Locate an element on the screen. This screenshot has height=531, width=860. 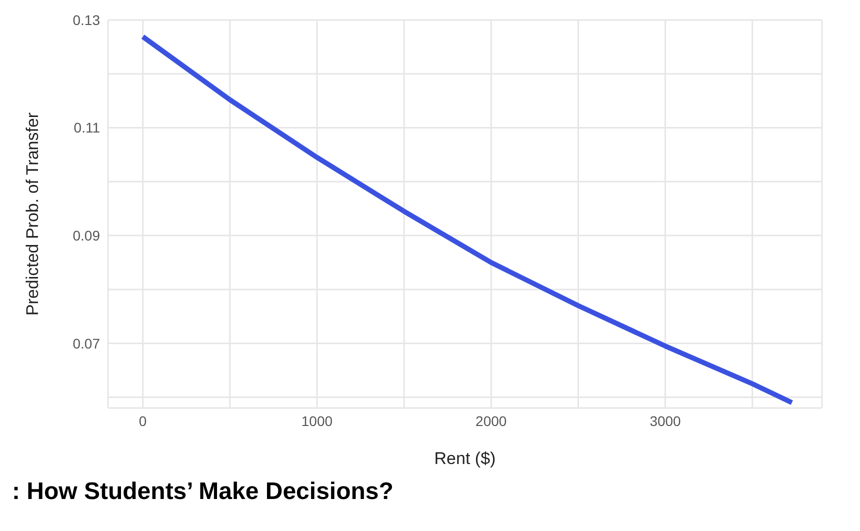
y-tick-label: 0.11 is located at coordinates (87, 128).